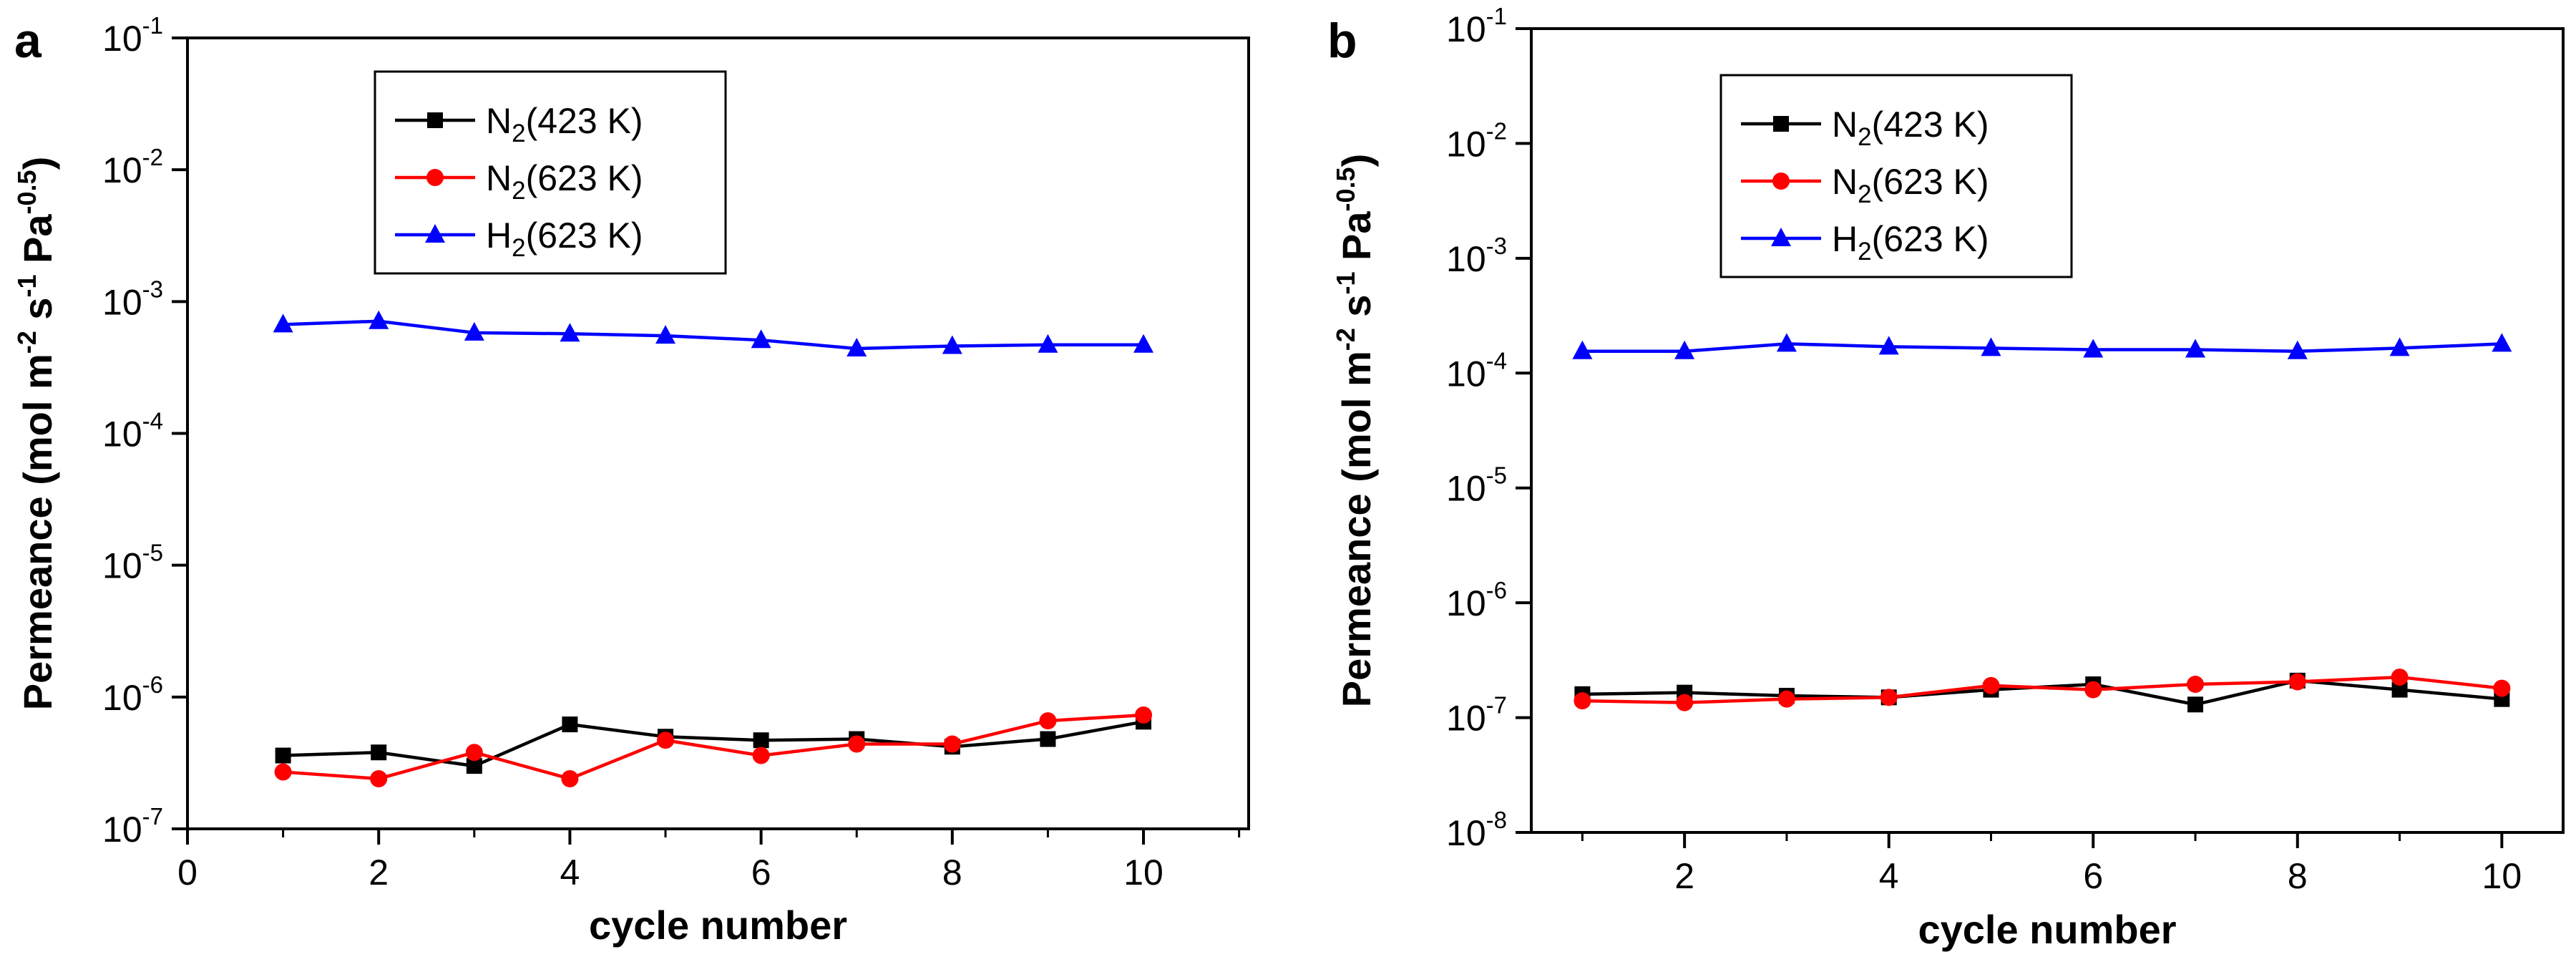 Image resolution: width=2576 pixels, height=972 pixels. Describe the element at coordinates (132, 167) in the screenshot. I see `y-tick-label: 10⁻²` at that location.